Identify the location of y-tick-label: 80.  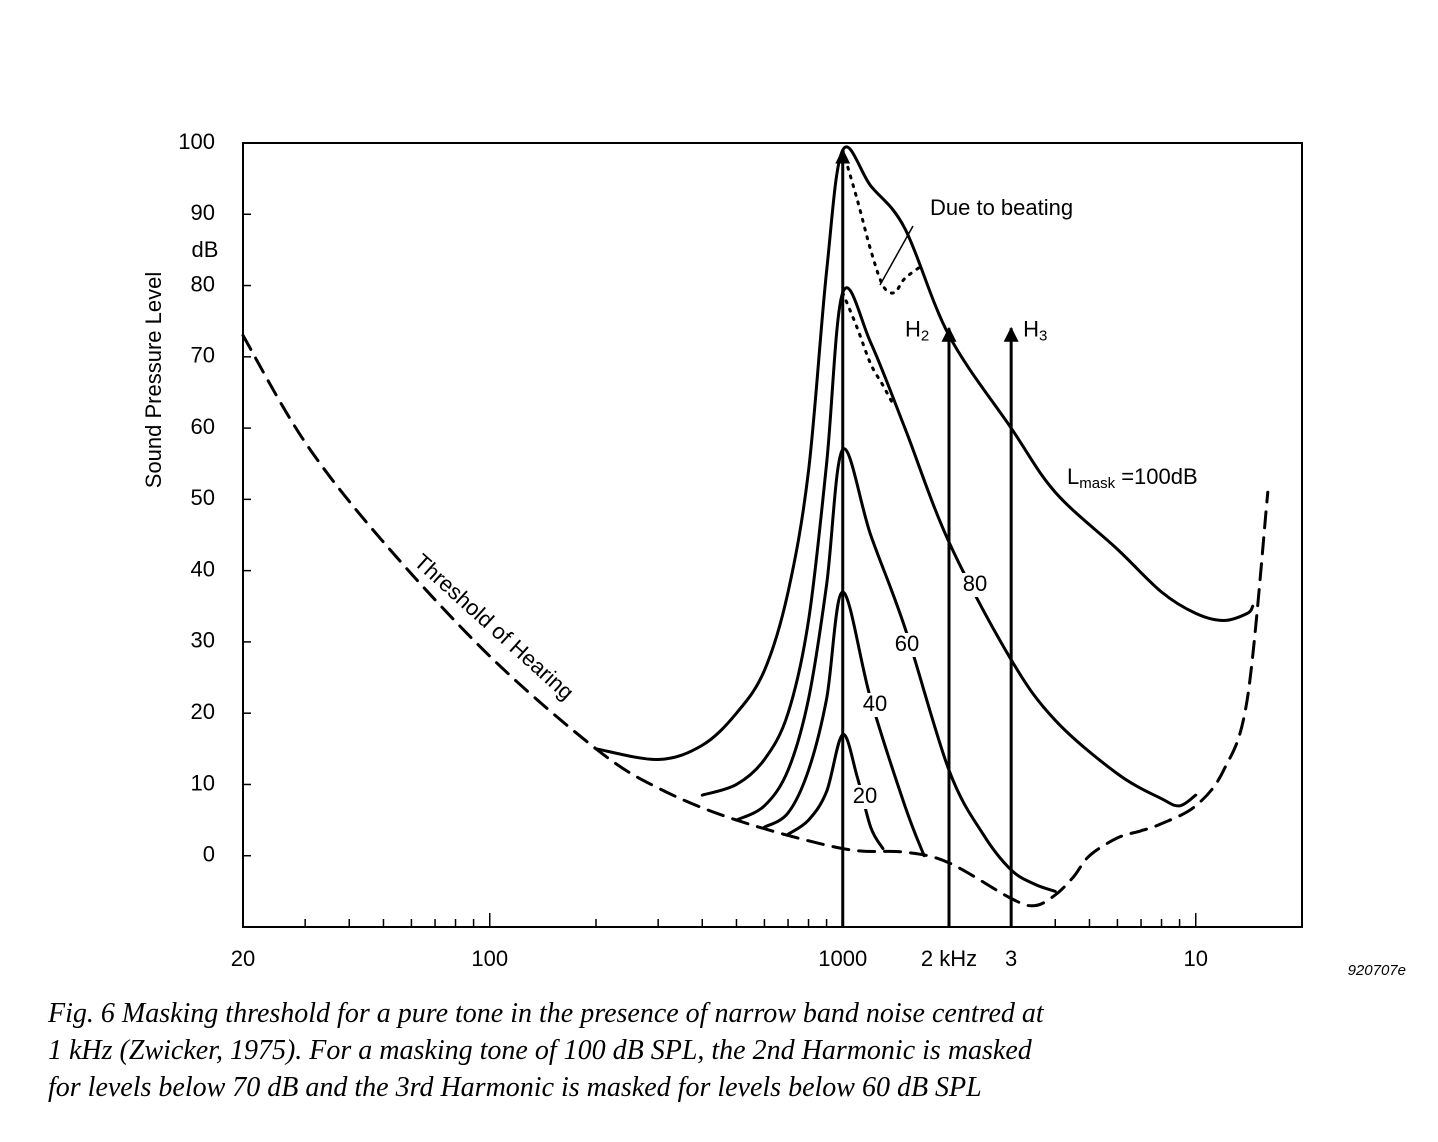
(203, 283).